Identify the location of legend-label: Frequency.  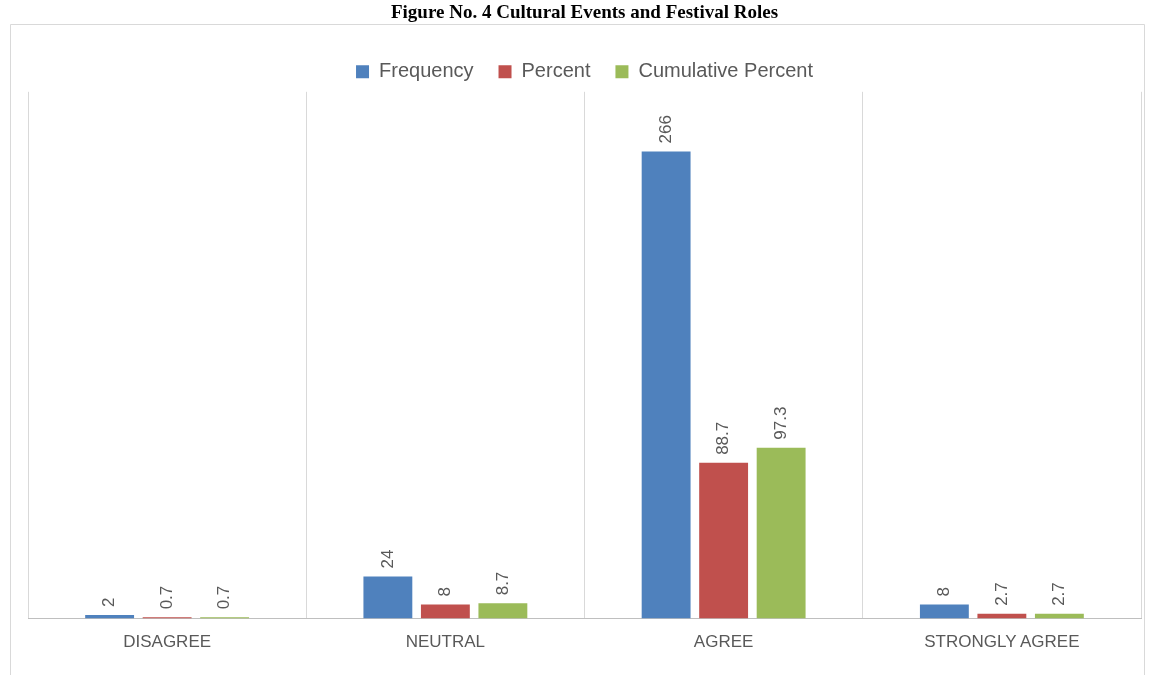
(426, 70).